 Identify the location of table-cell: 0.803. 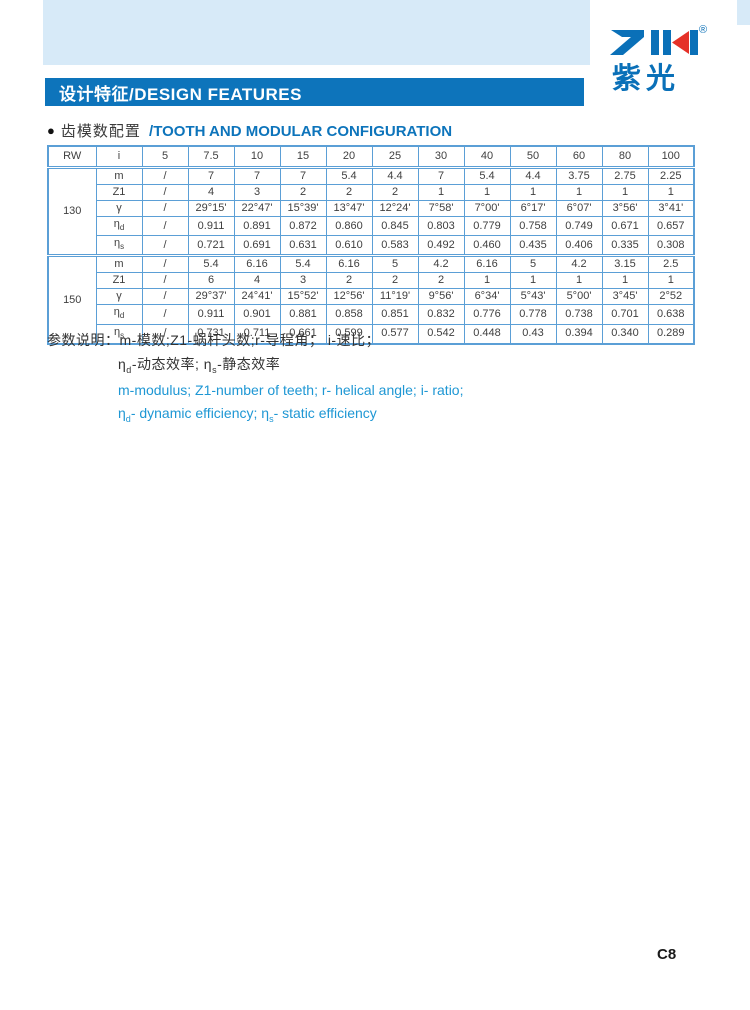
(441, 226).